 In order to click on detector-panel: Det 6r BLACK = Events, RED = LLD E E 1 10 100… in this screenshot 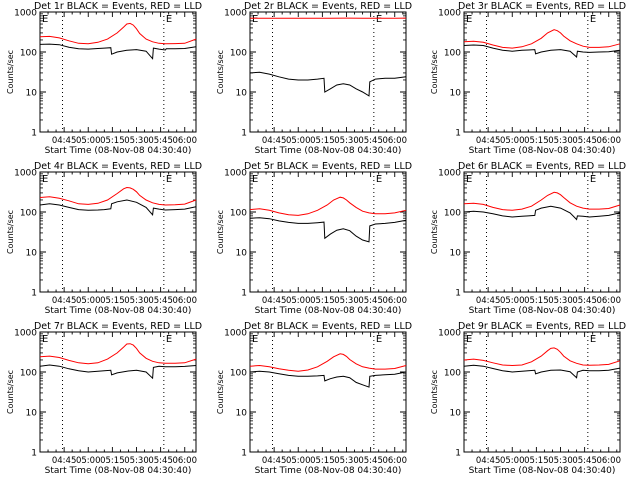, I will do `click(528, 238)`.